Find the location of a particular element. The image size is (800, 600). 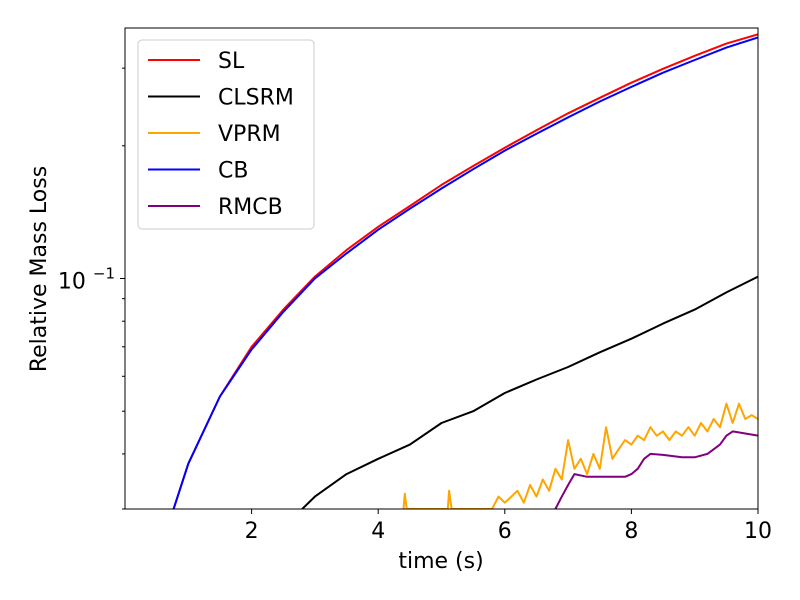

x-axis: 2 4 6 8 10 is located at coordinates (508, 526).